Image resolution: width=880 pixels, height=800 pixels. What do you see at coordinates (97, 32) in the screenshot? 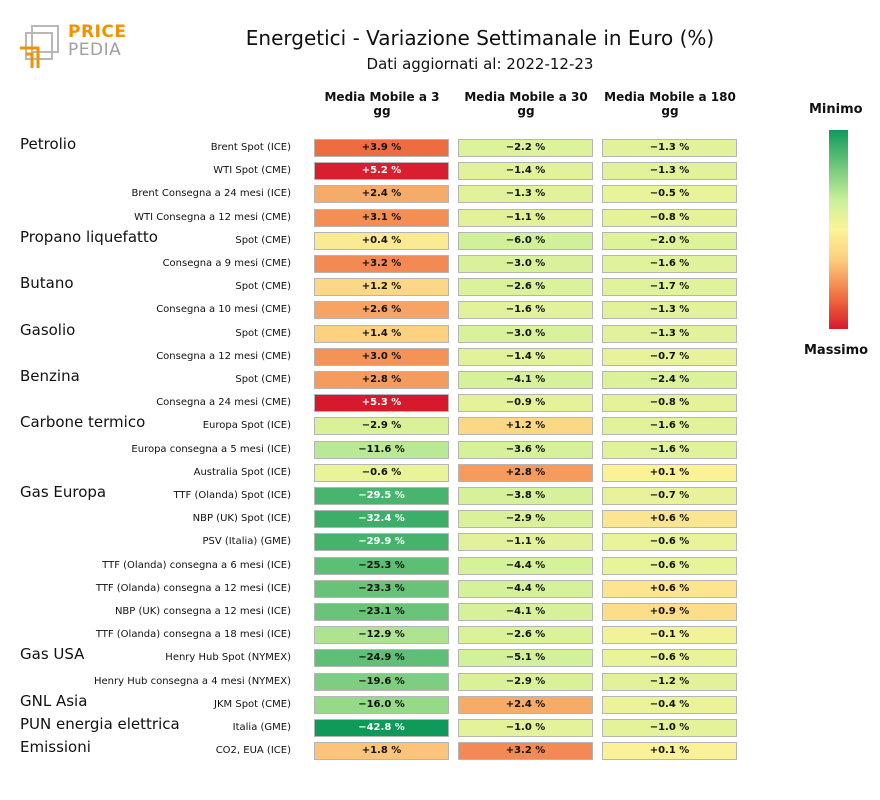
I see `logo-text-price: PRICE` at bounding box center [97, 32].